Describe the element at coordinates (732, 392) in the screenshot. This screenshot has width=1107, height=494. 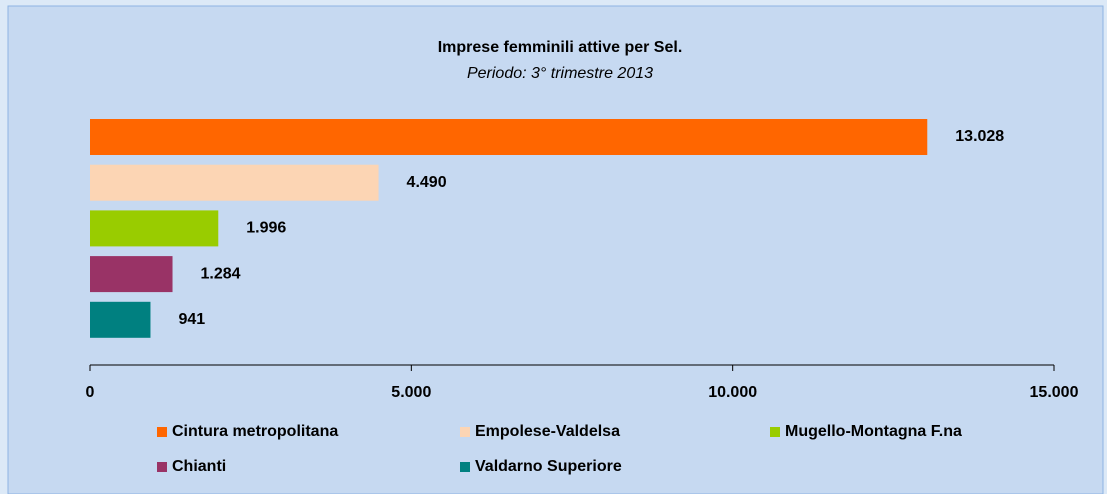
I see `x-tick-label: 10.000` at that location.